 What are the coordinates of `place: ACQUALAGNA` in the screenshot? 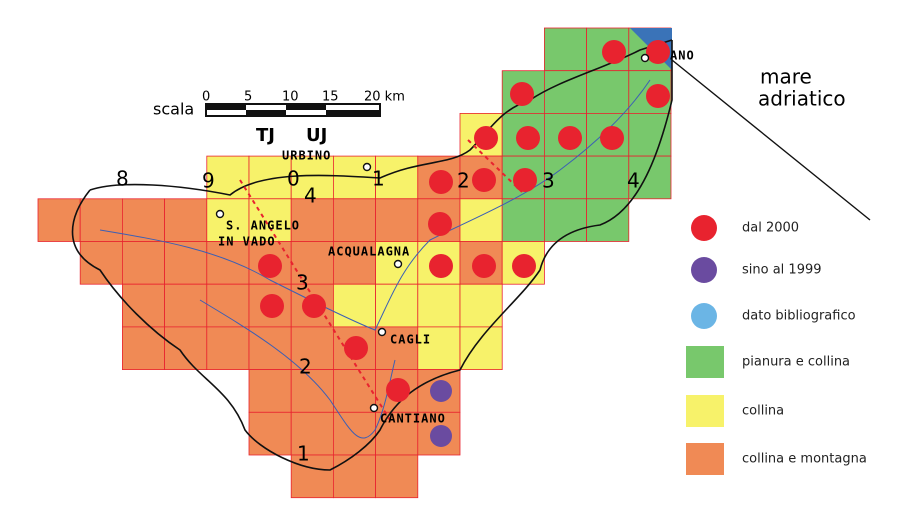 It's located at (369, 252).